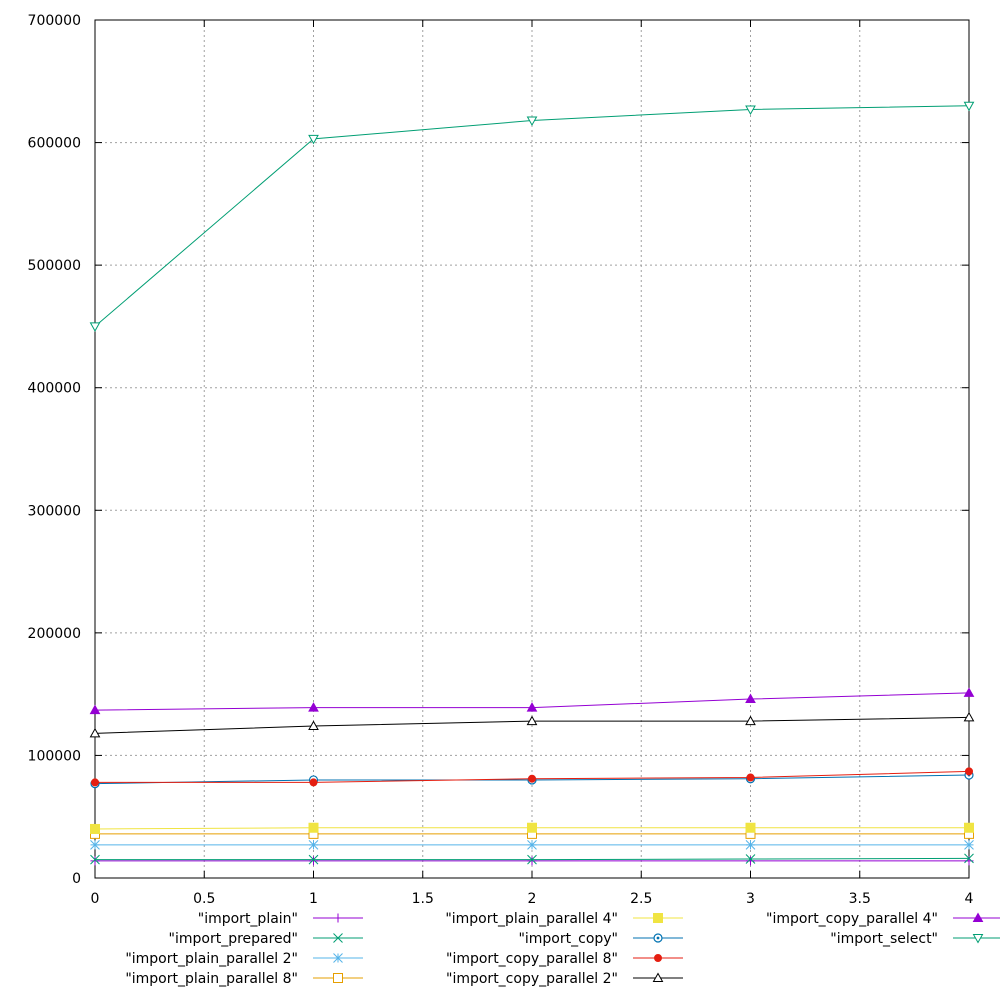  What do you see at coordinates (532, 979) in the screenshot?
I see `legend-label: "import_copy_parallel 2"` at bounding box center [532, 979].